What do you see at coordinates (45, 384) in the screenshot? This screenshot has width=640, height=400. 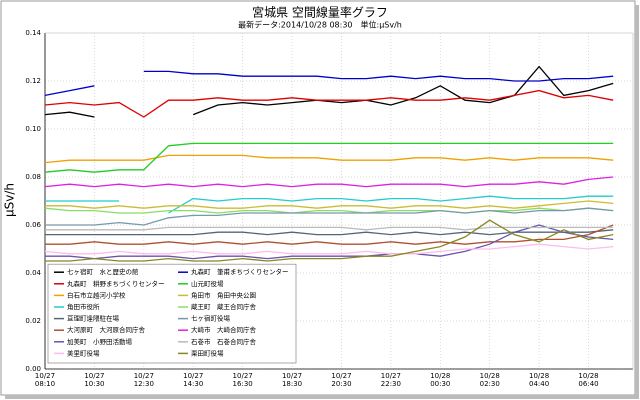 I see `x-tick-label: 08:10` at bounding box center [45, 384].